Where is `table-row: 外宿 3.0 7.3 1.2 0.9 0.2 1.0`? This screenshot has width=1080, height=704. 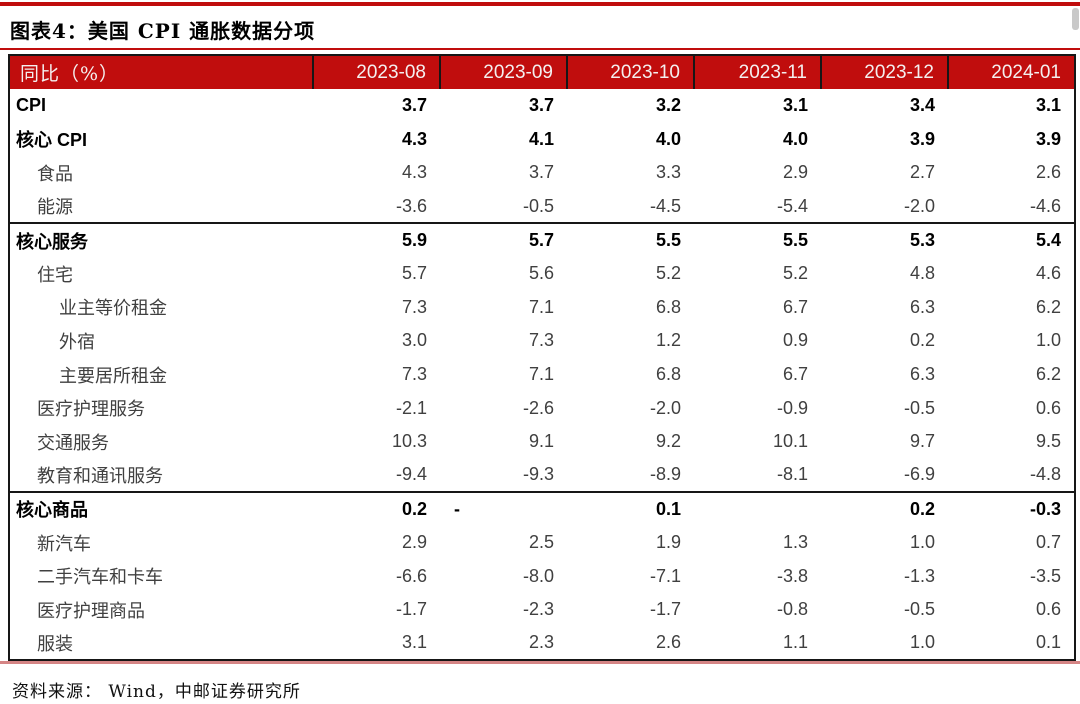 table-row: 外宿 3.0 7.3 1.2 0.9 0.2 1.0 is located at coordinates (542, 341).